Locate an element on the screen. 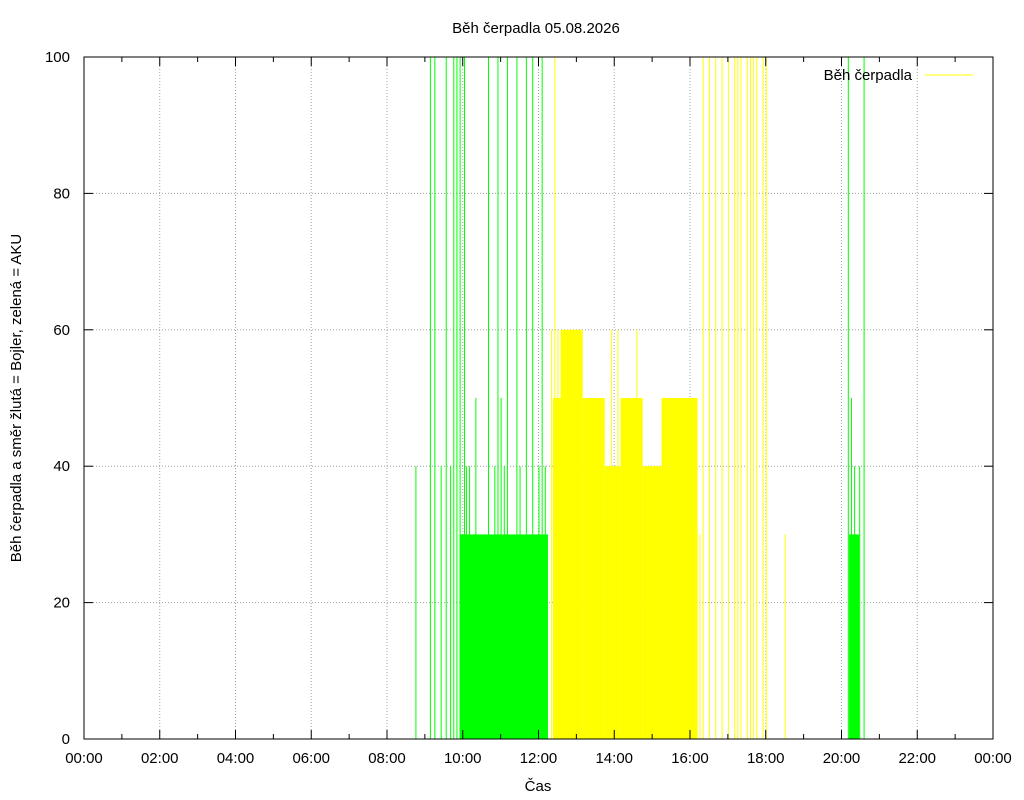 This screenshot has height=800, width=1024. legend: Běh čerpadla is located at coordinates (898, 75).